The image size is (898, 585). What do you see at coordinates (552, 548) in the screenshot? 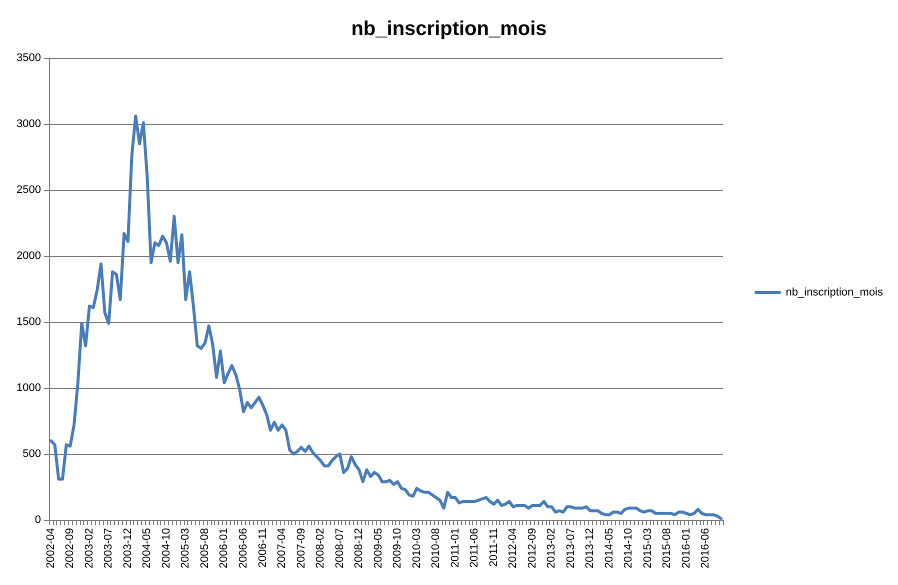
I see `x-tick-label: 2013-02` at bounding box center [552, 548].